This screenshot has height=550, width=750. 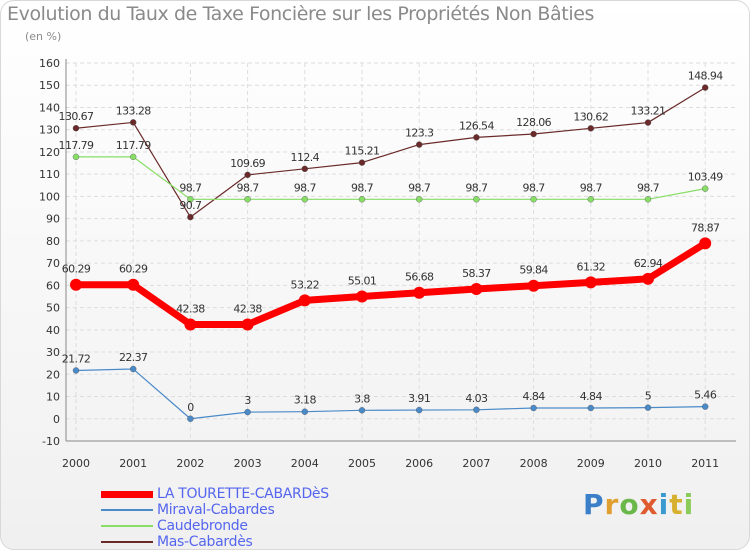 I want to click on logo-letter: t, so click(x=676, y=504).